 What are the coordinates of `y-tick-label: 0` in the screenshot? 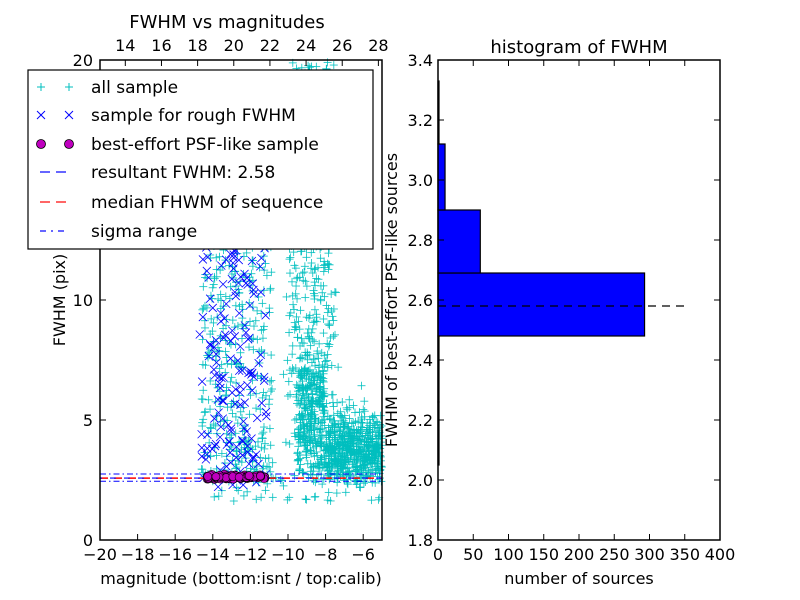 It's located at (88, 540).